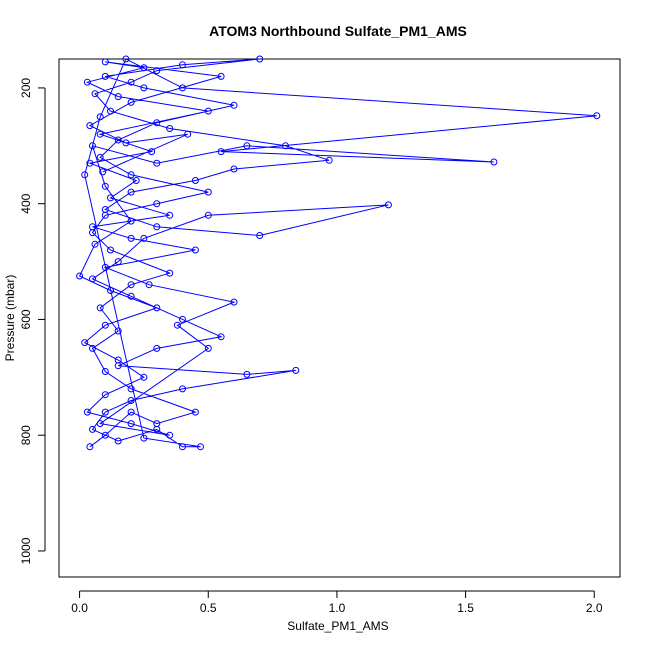 This screenshot has height=650, width=650. I want to click on y-tick-label: 600, so click(26, 319).